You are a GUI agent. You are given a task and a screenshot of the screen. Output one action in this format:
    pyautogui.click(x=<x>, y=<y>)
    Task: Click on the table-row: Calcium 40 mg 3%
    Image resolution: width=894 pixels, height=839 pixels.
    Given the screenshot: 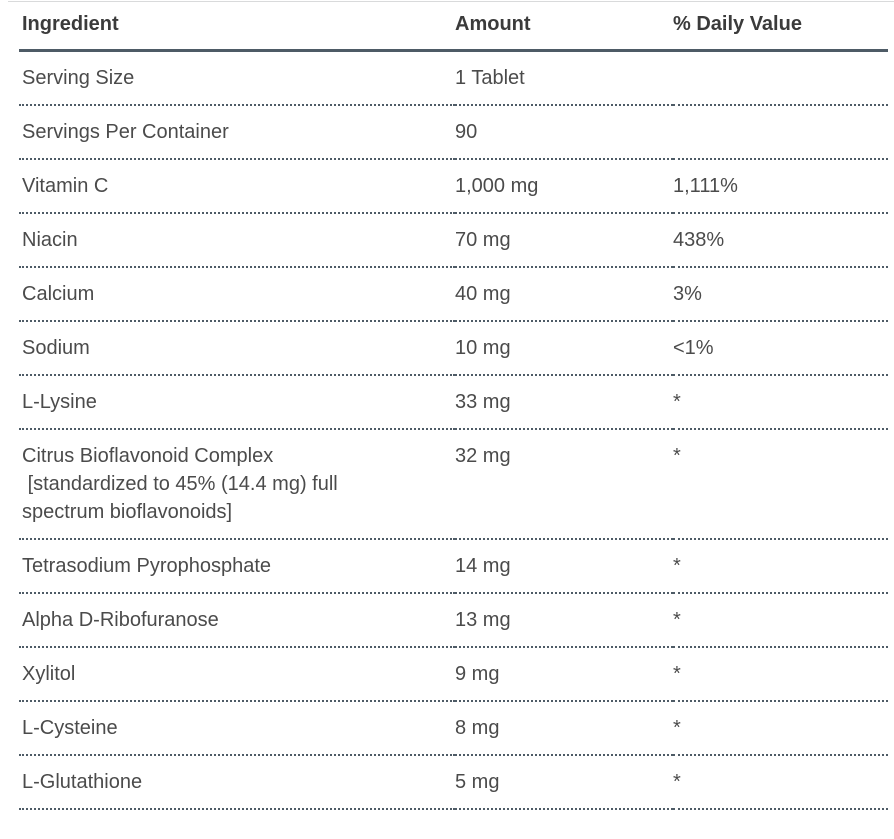 What is the action you would take?
    pyautogui.click(x=453, y=294)
    